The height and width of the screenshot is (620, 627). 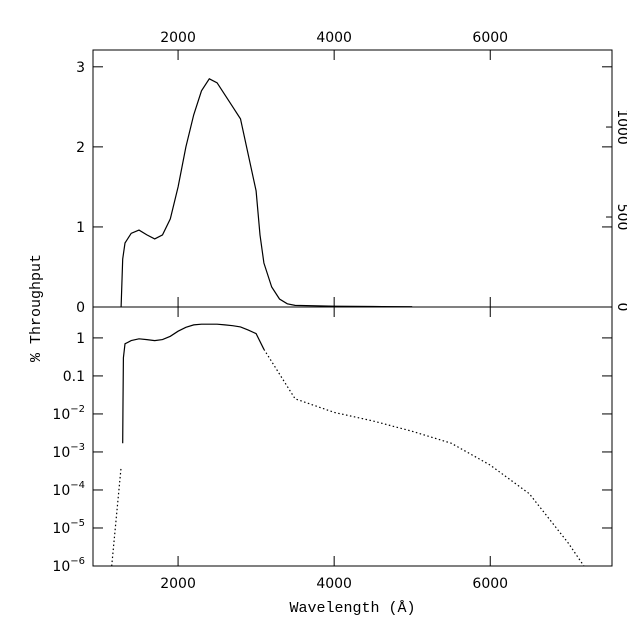 I want to click on y-tick-label: 2, so click(x=80, y=148).